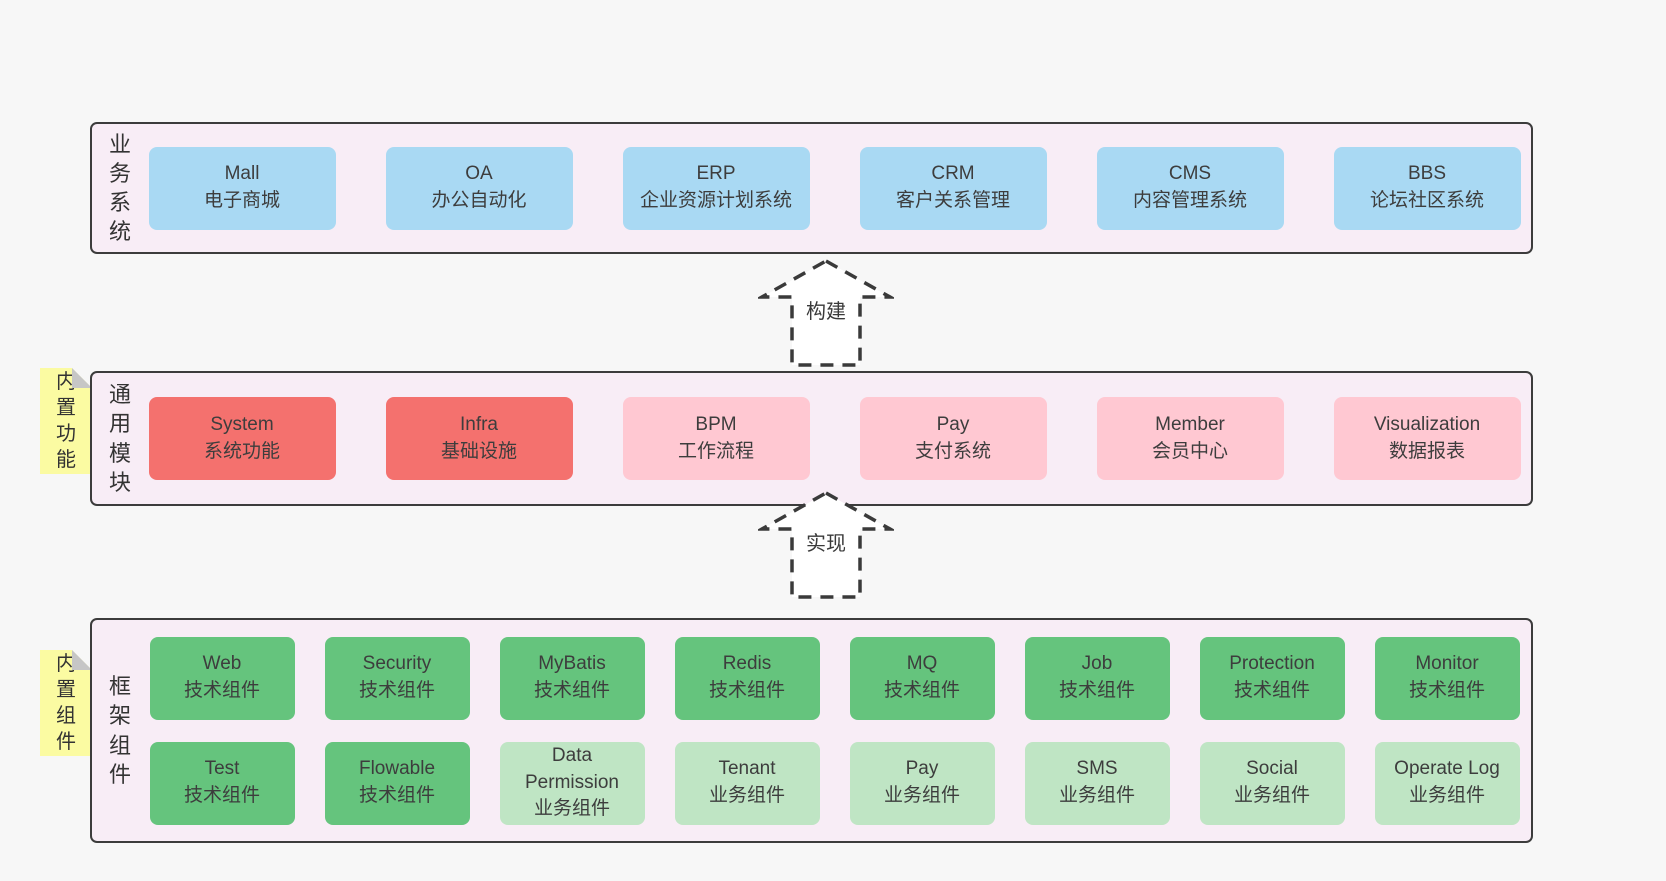 The height and width of the screenshot is (881, 1666). Describe the element at coordinates (1189, 451) in the screenshot. I see `box-desc: 会员中心` at that location.